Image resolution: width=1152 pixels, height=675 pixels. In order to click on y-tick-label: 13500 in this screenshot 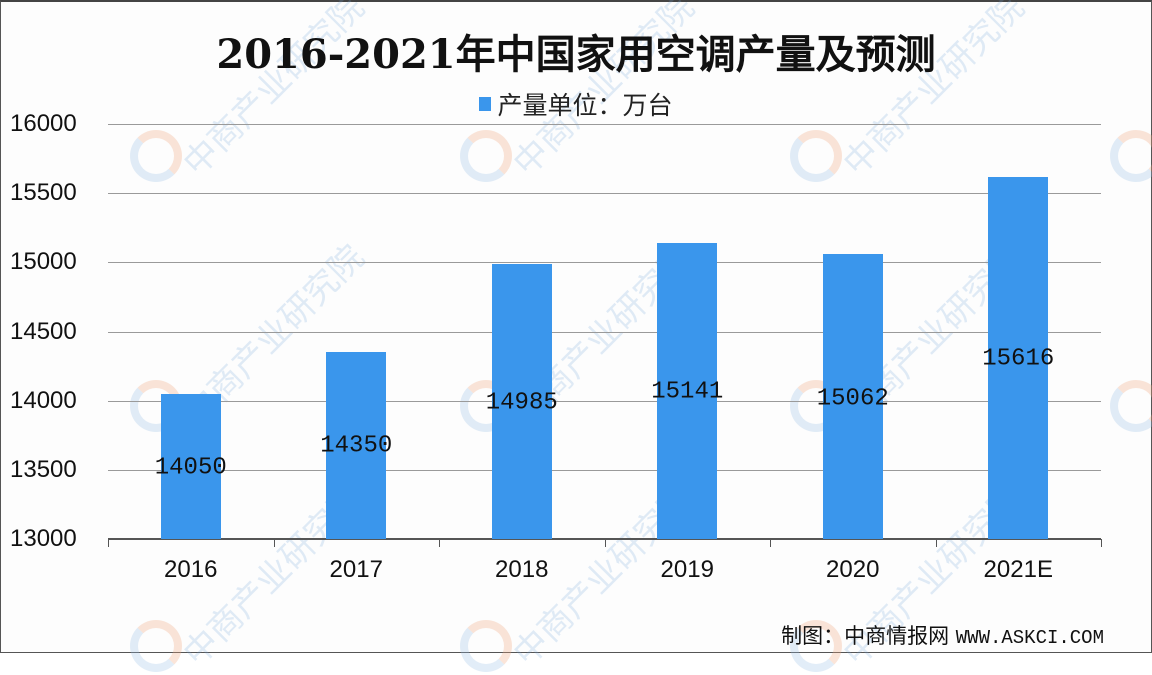, I will do `click(43, 469)`.